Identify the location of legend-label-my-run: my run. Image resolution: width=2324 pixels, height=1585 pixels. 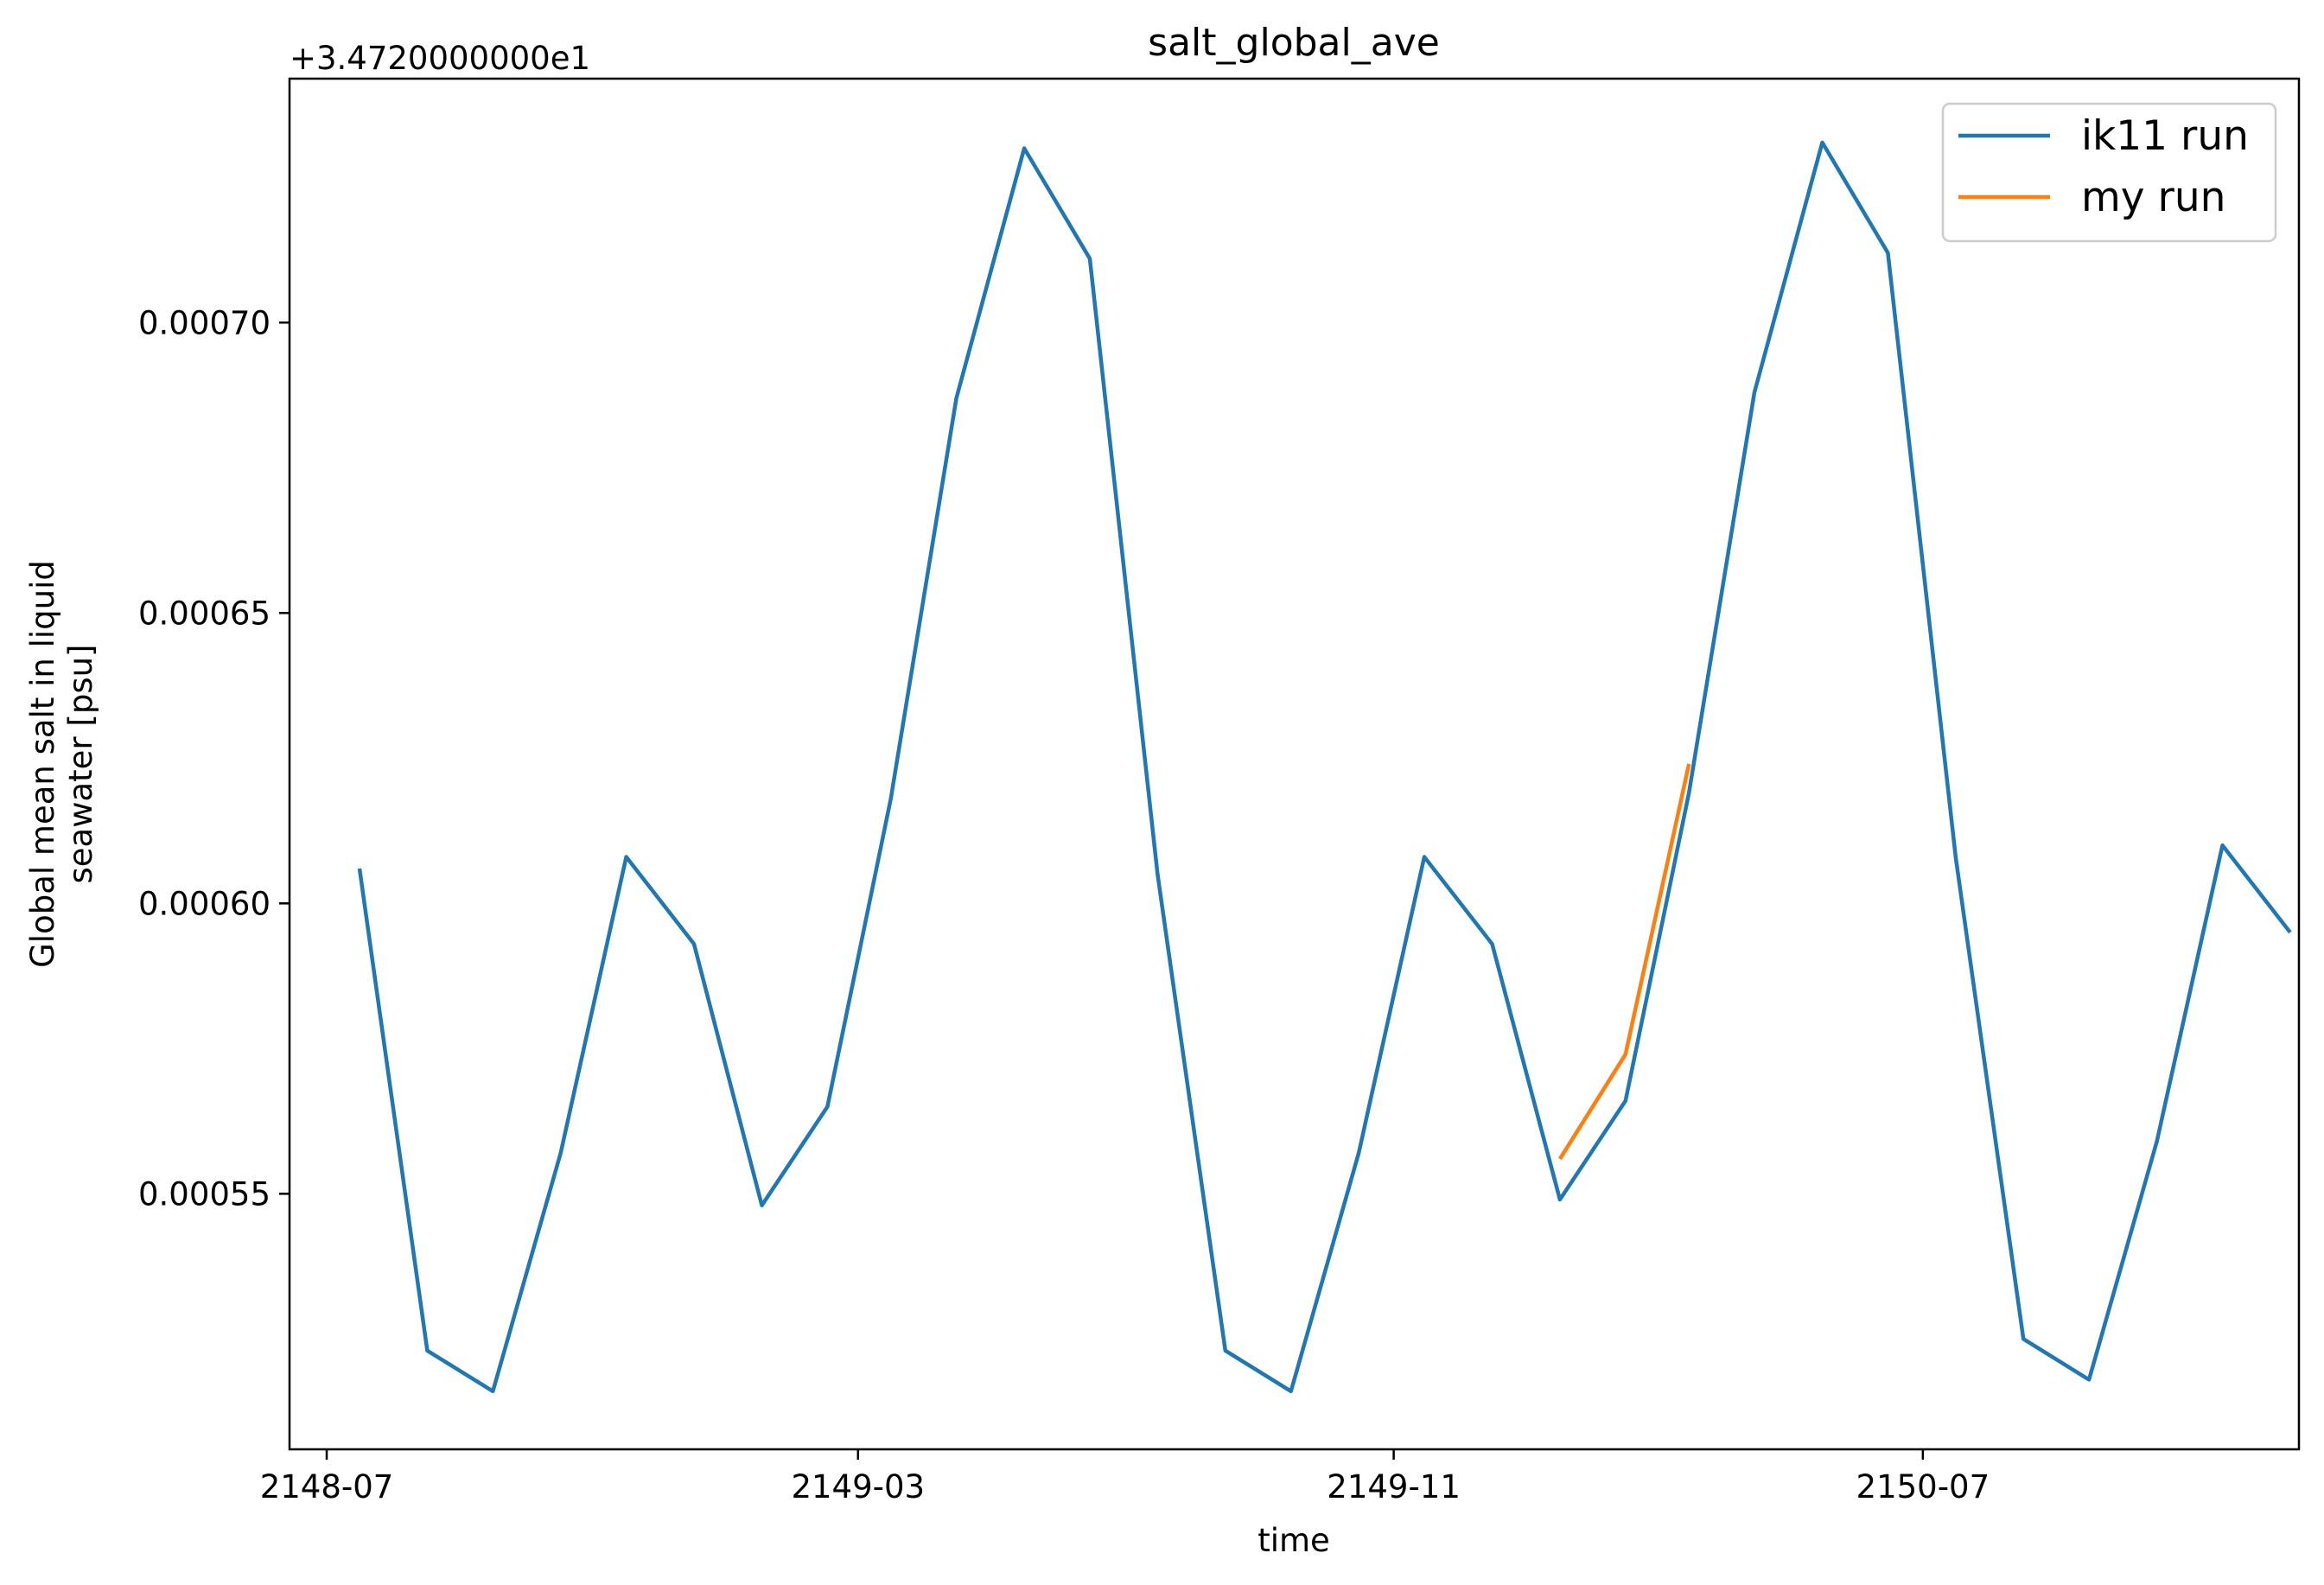
(2153, 198).